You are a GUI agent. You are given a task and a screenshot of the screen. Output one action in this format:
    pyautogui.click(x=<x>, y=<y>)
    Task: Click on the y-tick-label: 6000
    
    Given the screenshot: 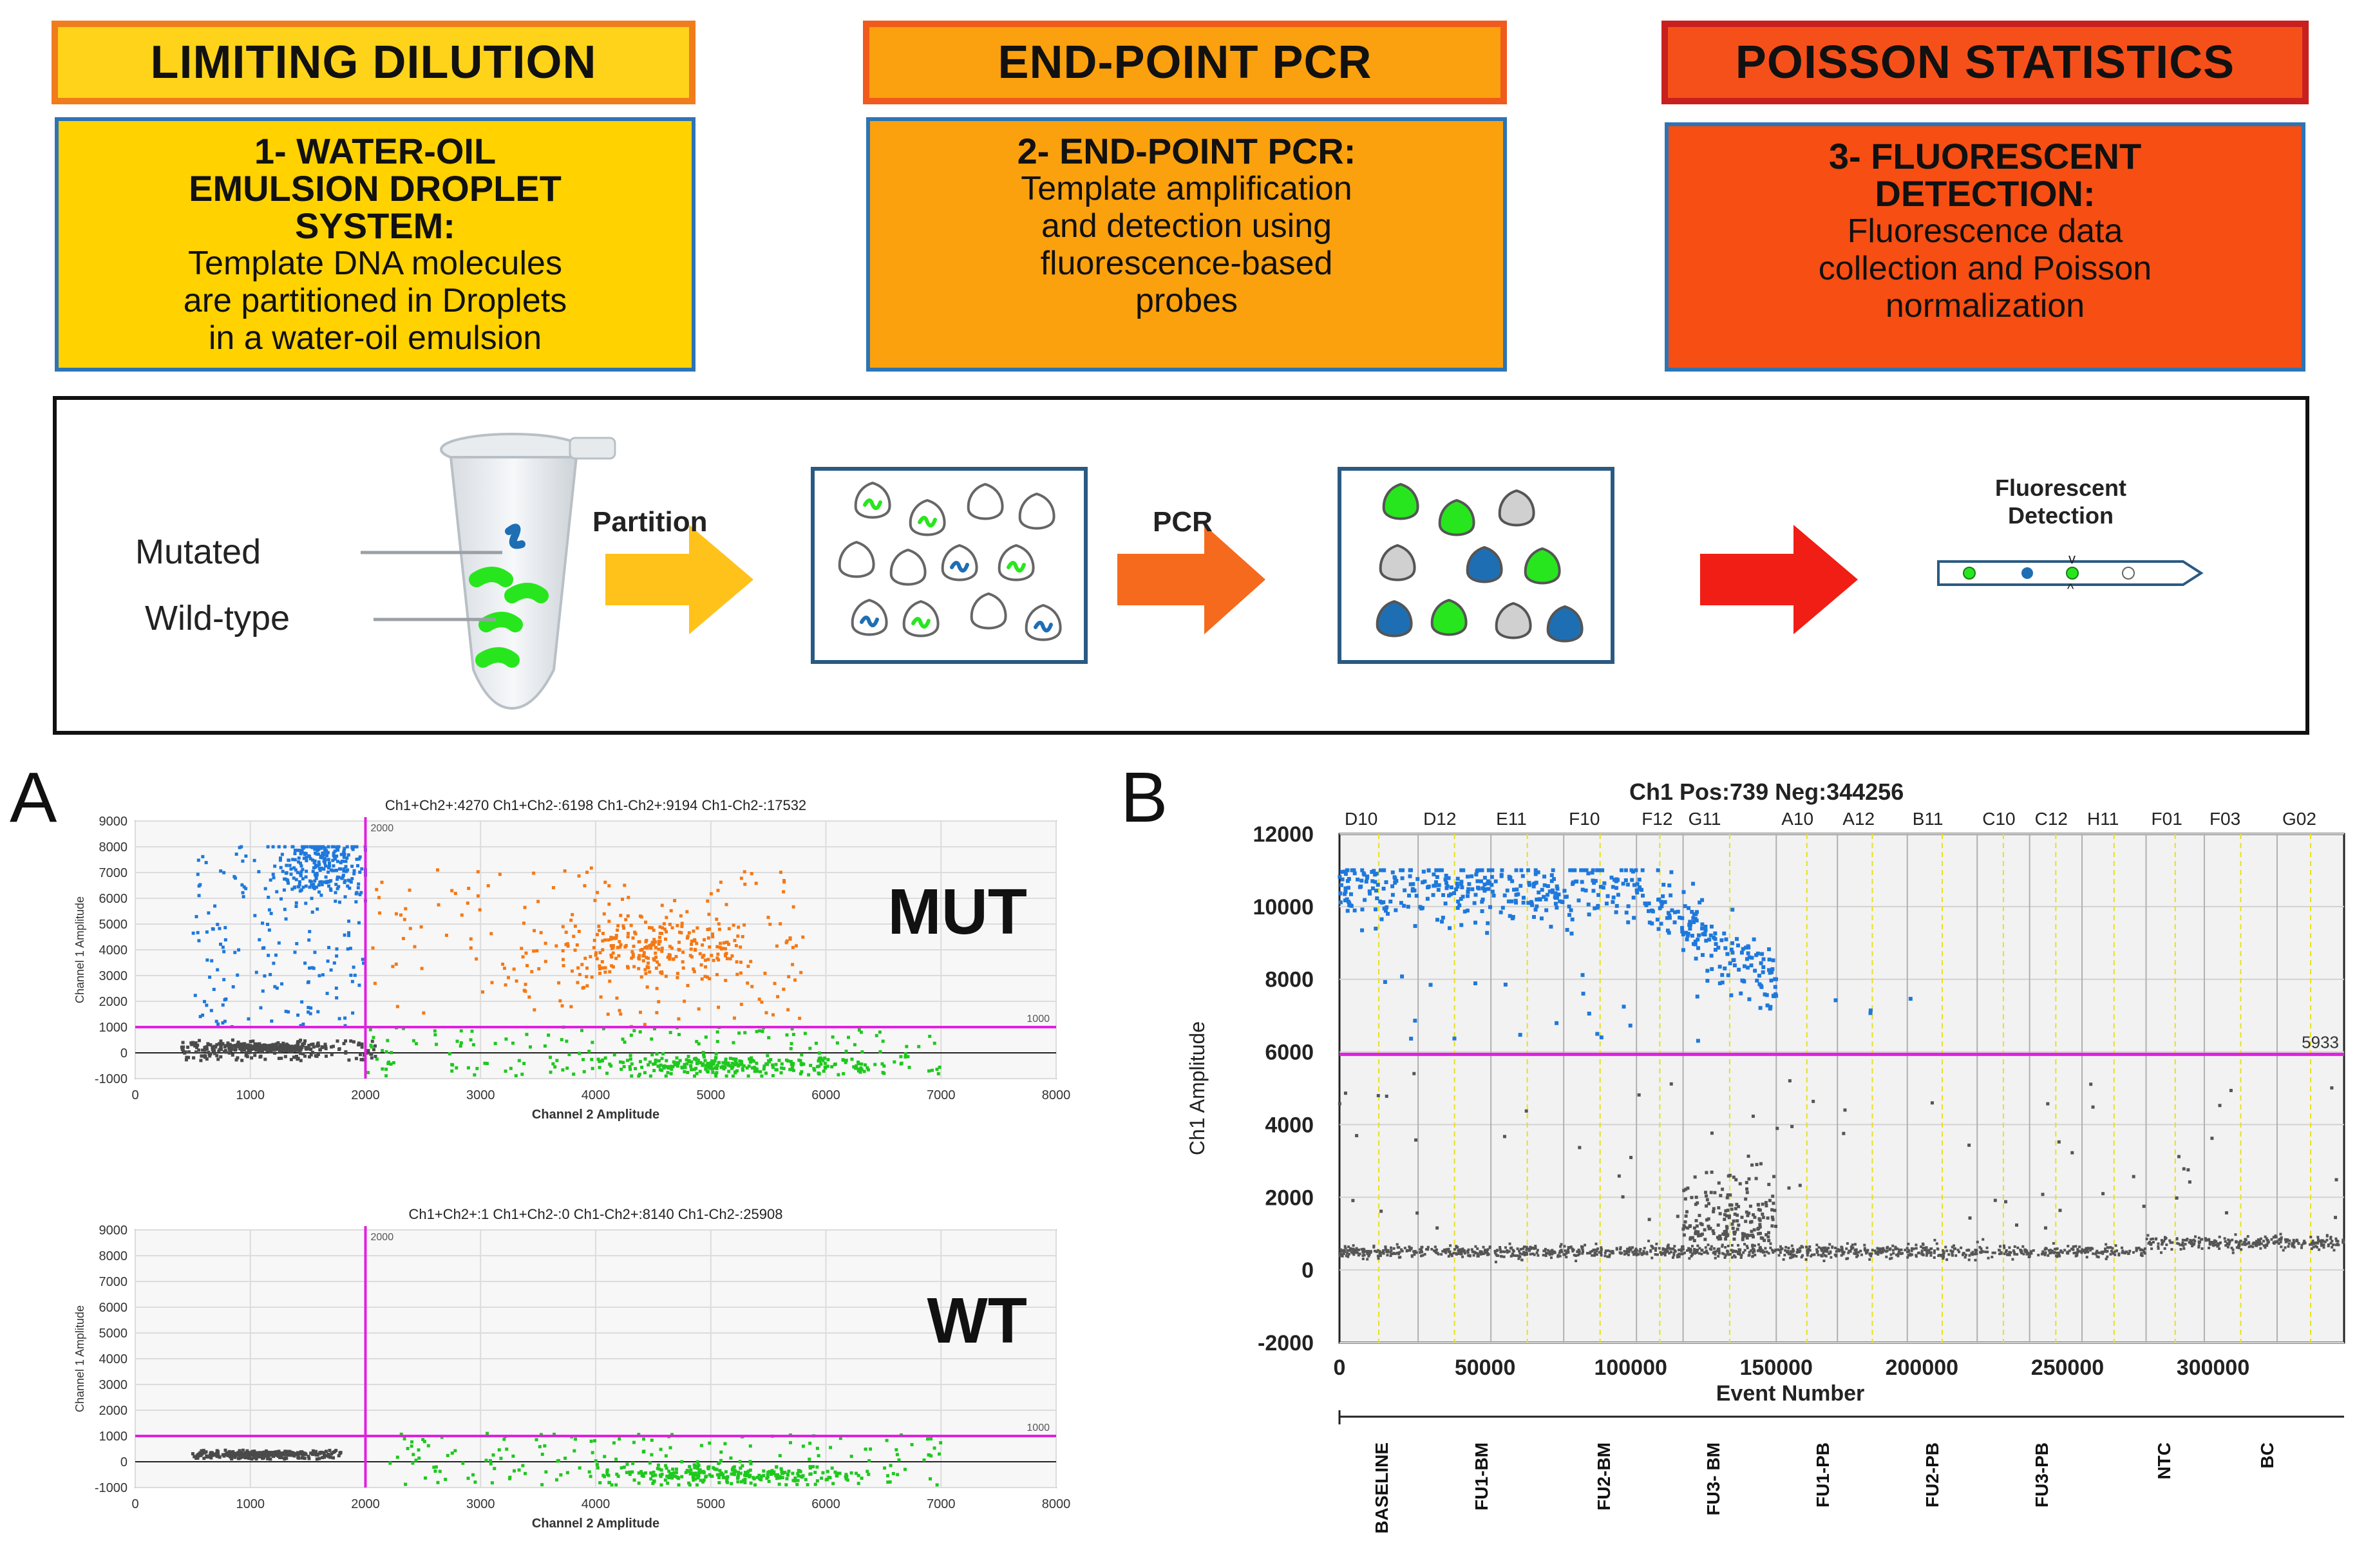 What is the action you would take?
    pyautogui.click(x=113, y=899)
    